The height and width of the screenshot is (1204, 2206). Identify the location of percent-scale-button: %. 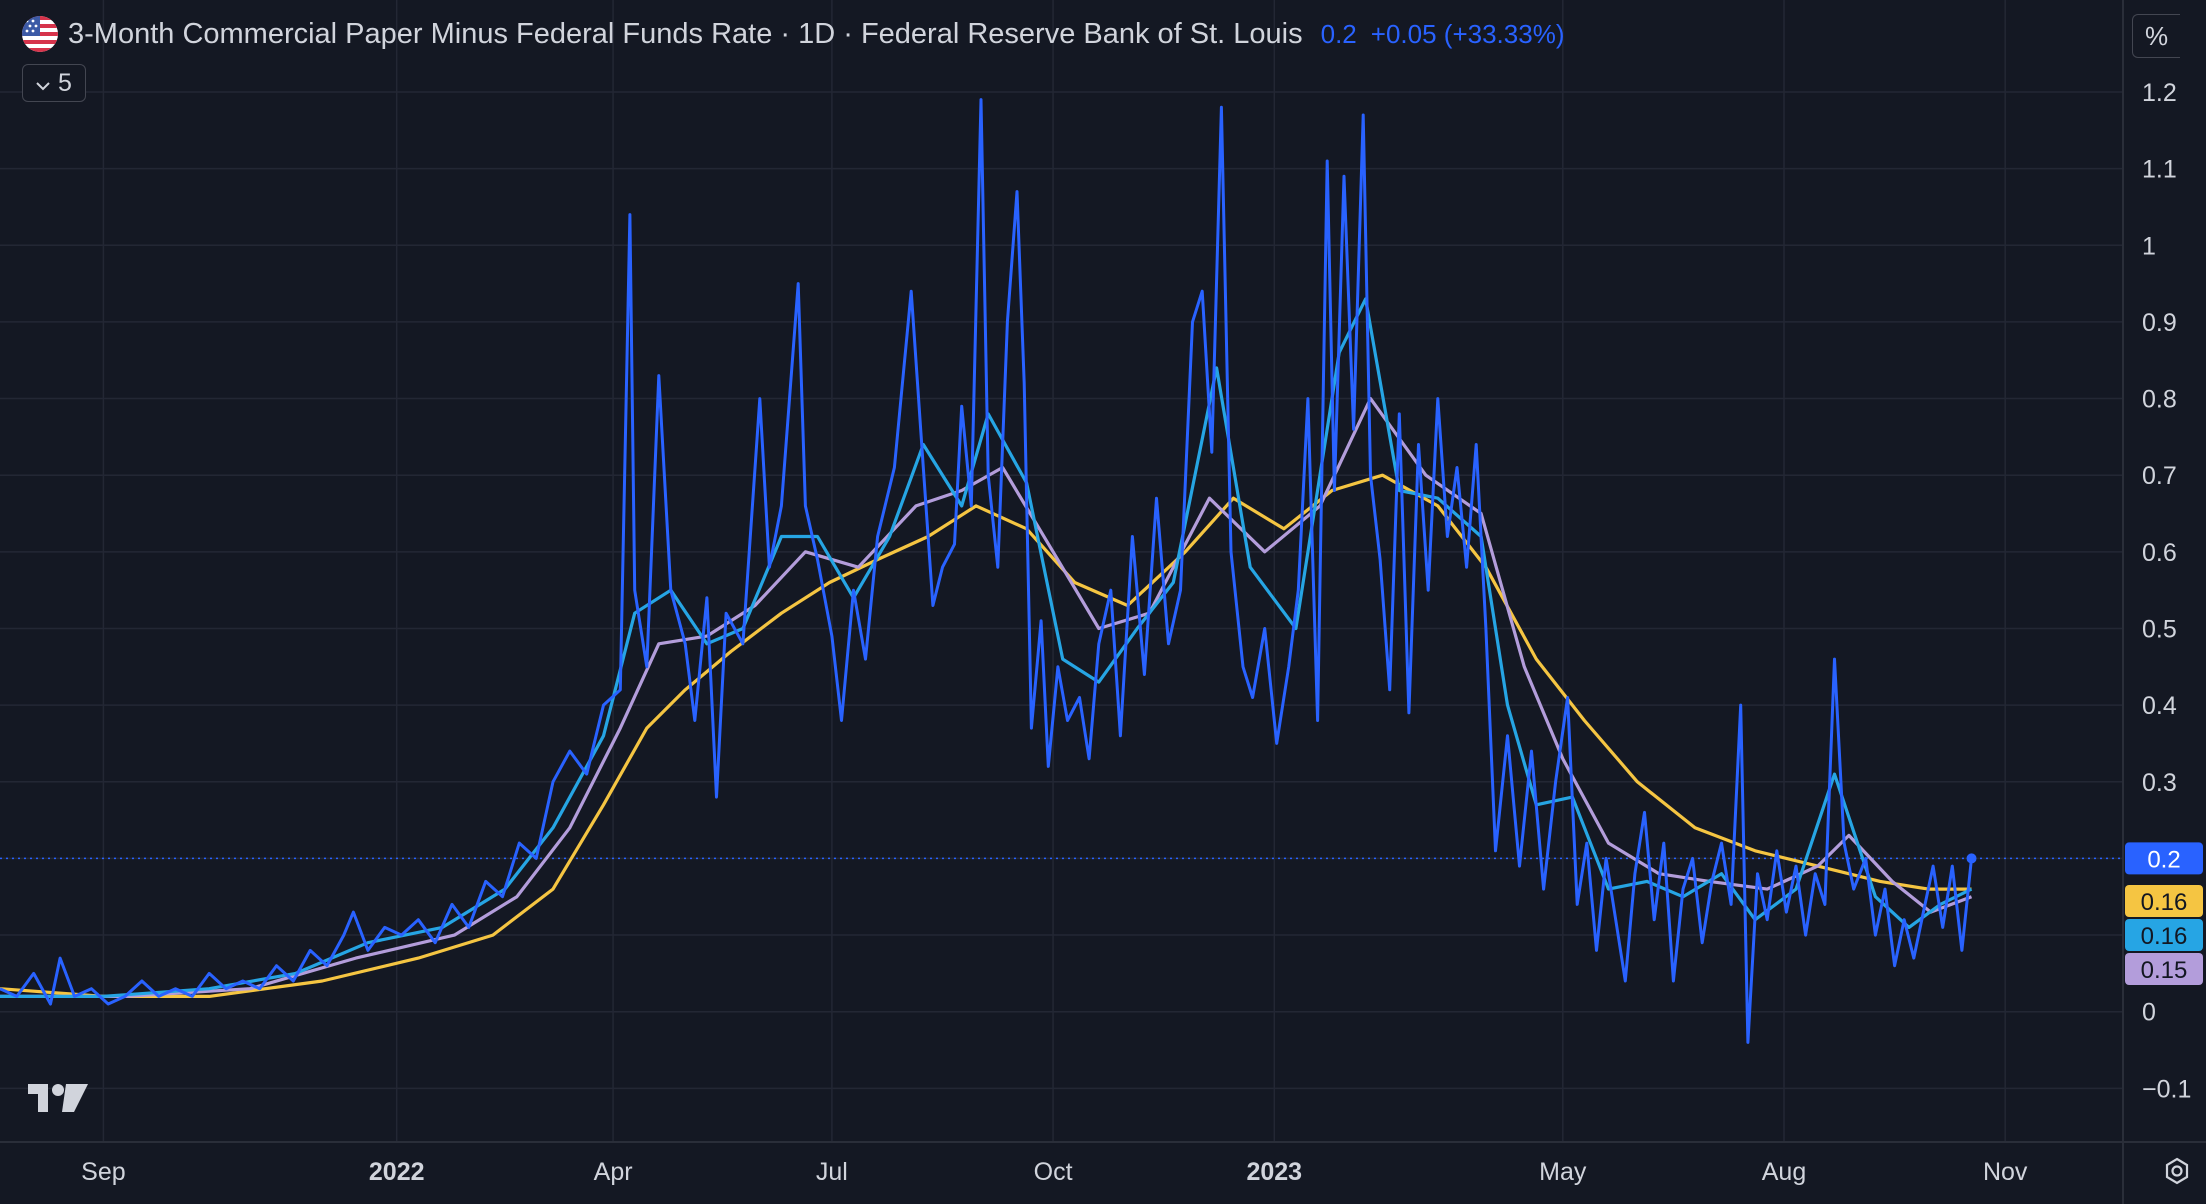
(2156, 36).